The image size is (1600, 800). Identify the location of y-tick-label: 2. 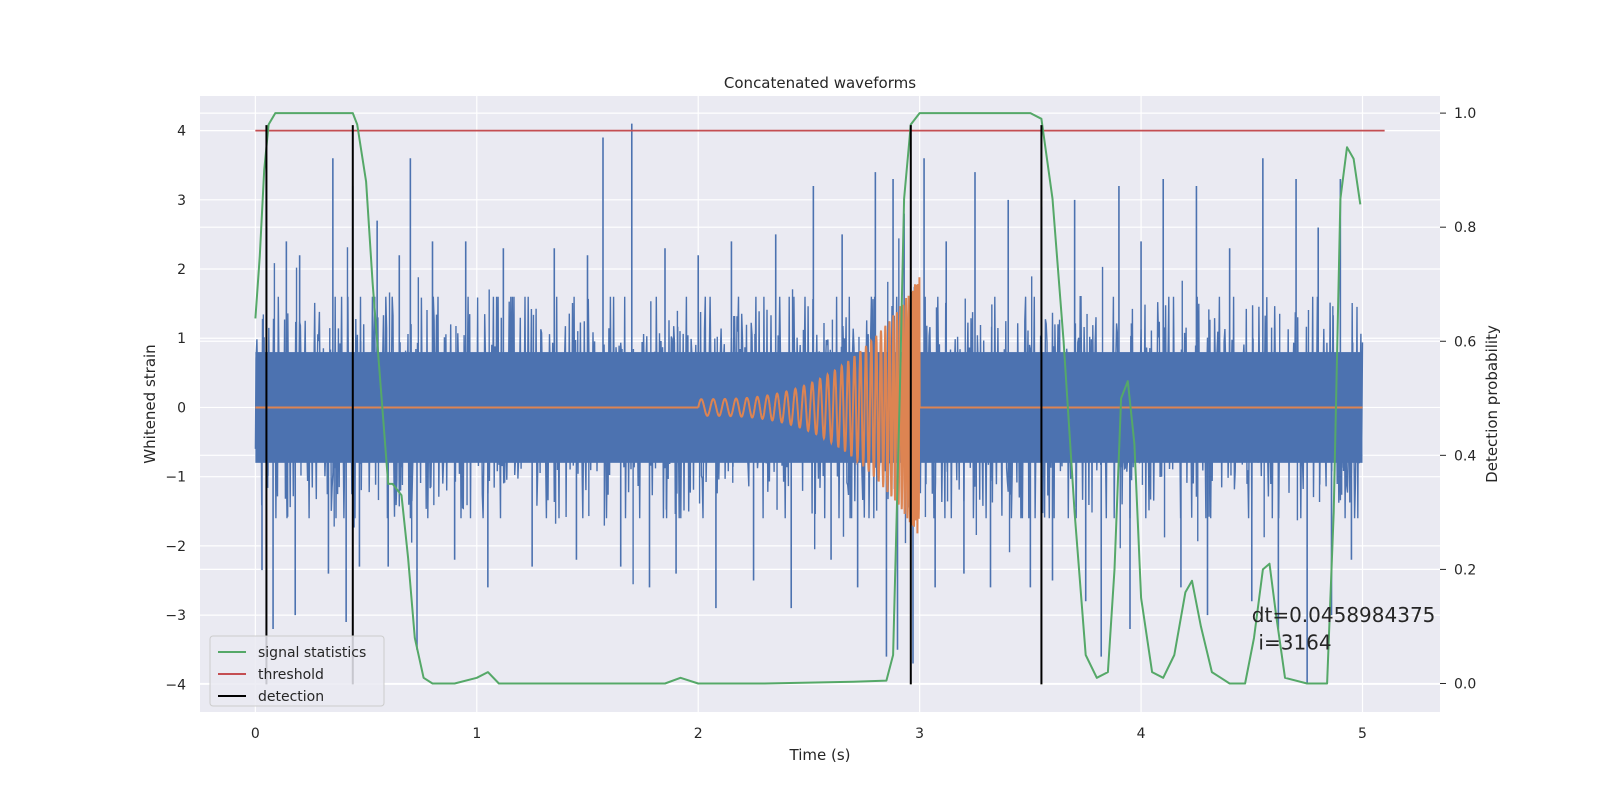
(181, 270).